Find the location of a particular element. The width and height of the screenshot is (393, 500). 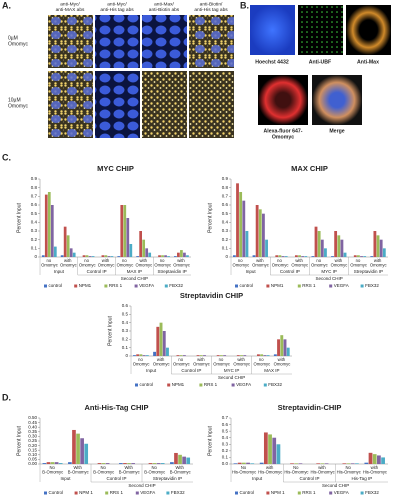

x-tick-label-line: No is located at coordinates (244, 467).